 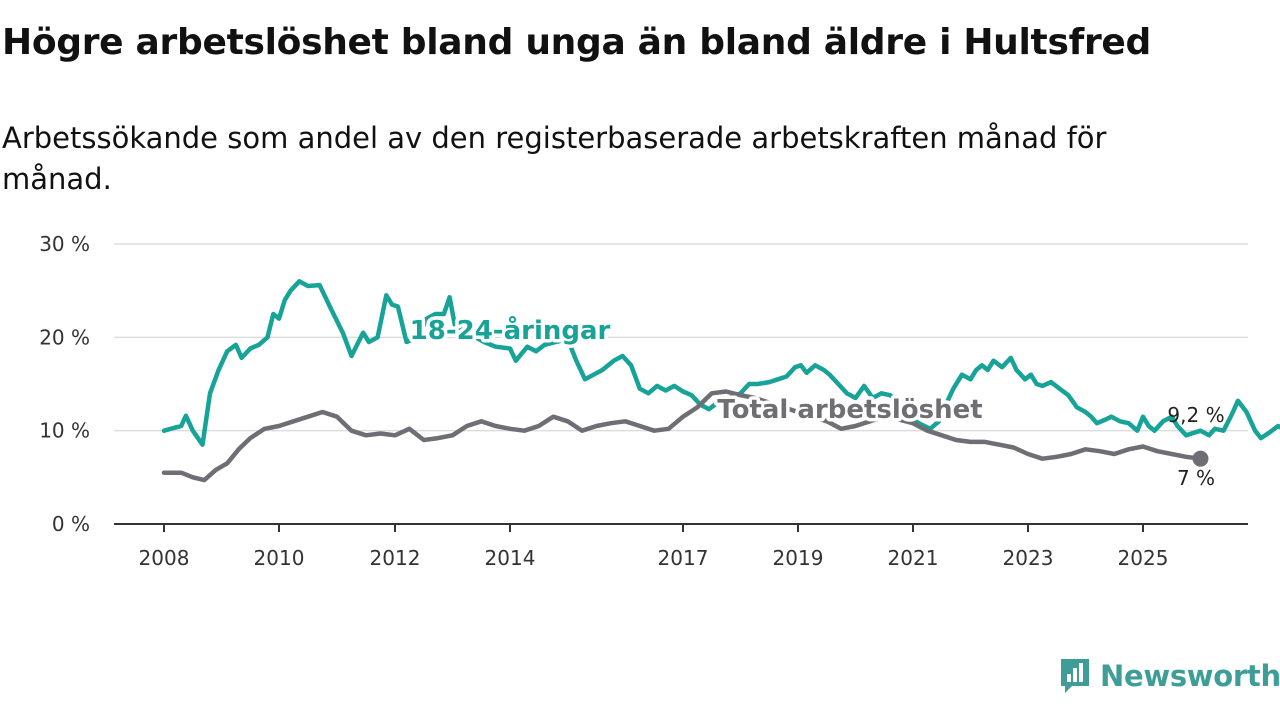 I want to click on end-label-total: 7 %, so click(x=1196, y=478).